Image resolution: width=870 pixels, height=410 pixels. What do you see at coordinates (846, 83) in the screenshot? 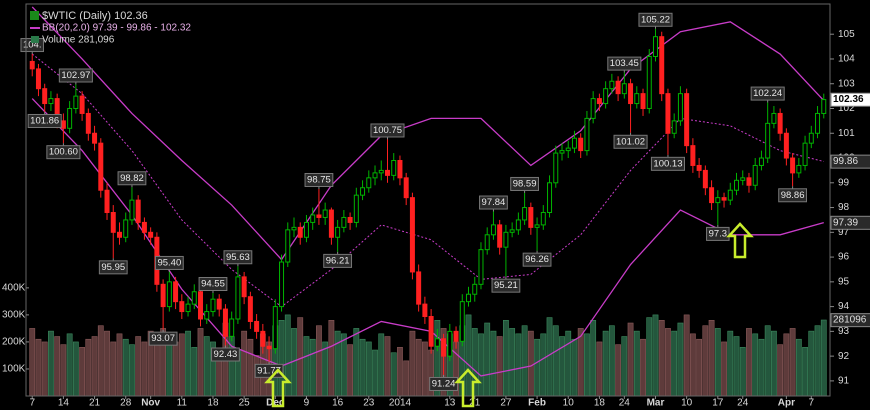
I see `y-tick-label: 103` at bounding box center [846, 83].